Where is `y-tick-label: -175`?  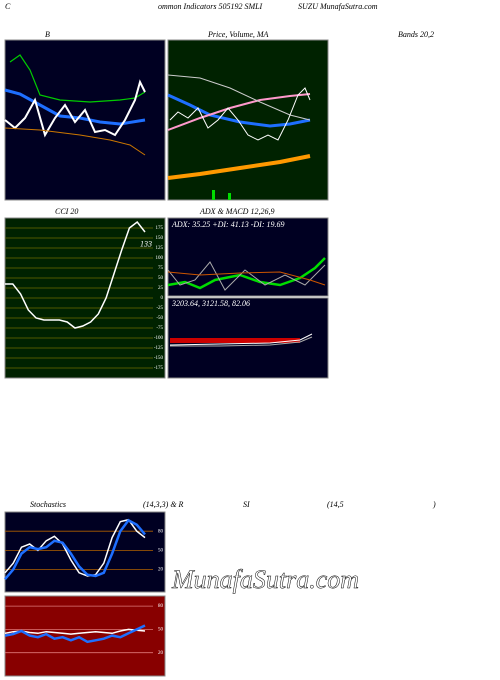
y-tick-label: -175 is located at coordinates (159, 368).